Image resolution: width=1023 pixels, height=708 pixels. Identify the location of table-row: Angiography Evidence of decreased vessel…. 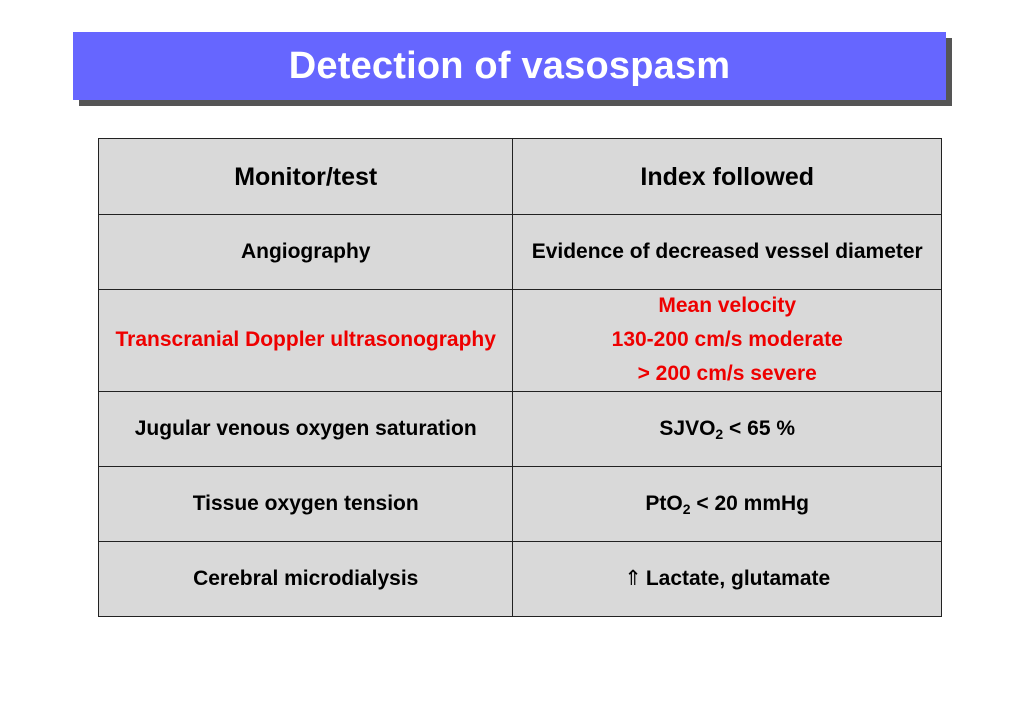
(519, 252).